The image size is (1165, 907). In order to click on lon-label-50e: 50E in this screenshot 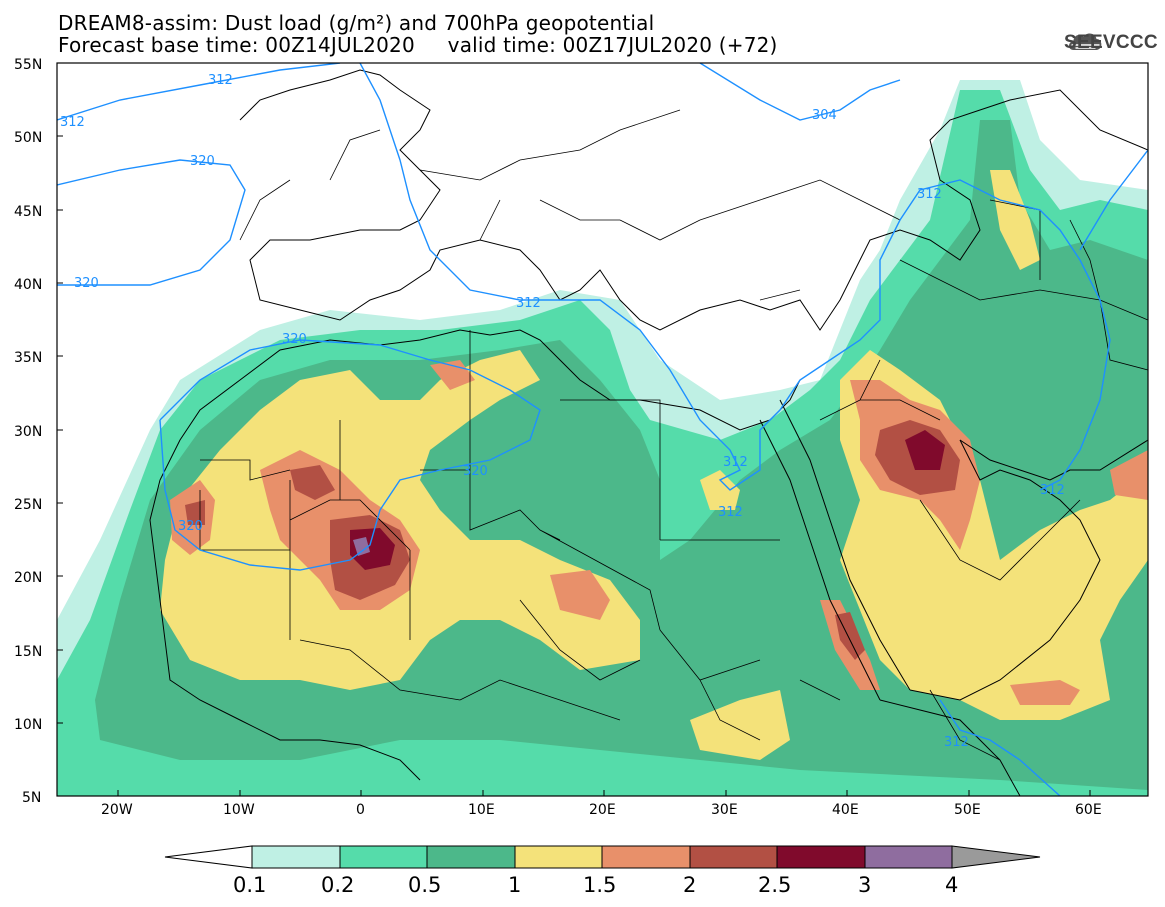, I will do `click(967, 810)`.